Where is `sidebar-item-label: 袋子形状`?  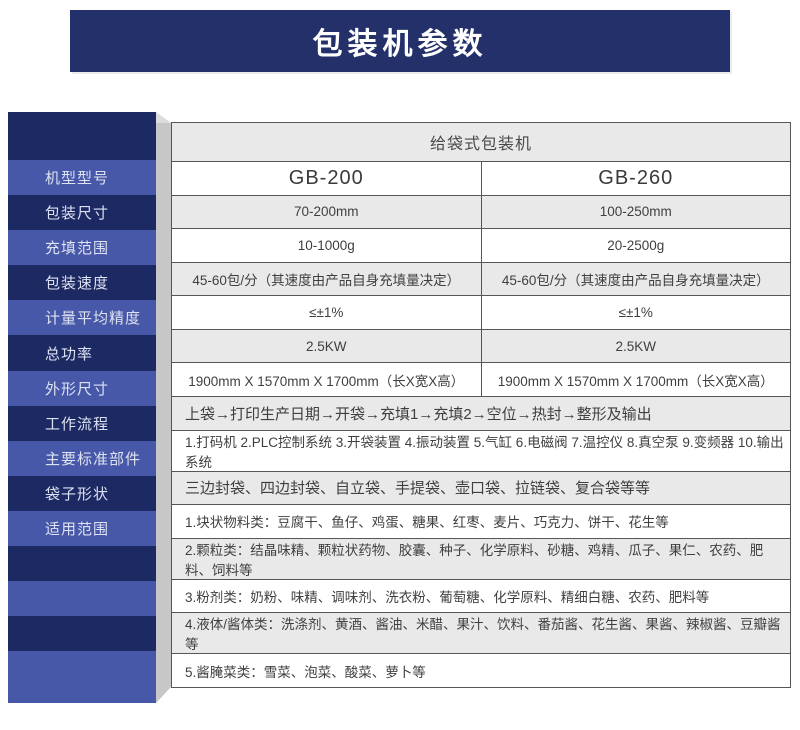
sidebar-item-label: 袋子形状 is located at coordinates (77, 494).